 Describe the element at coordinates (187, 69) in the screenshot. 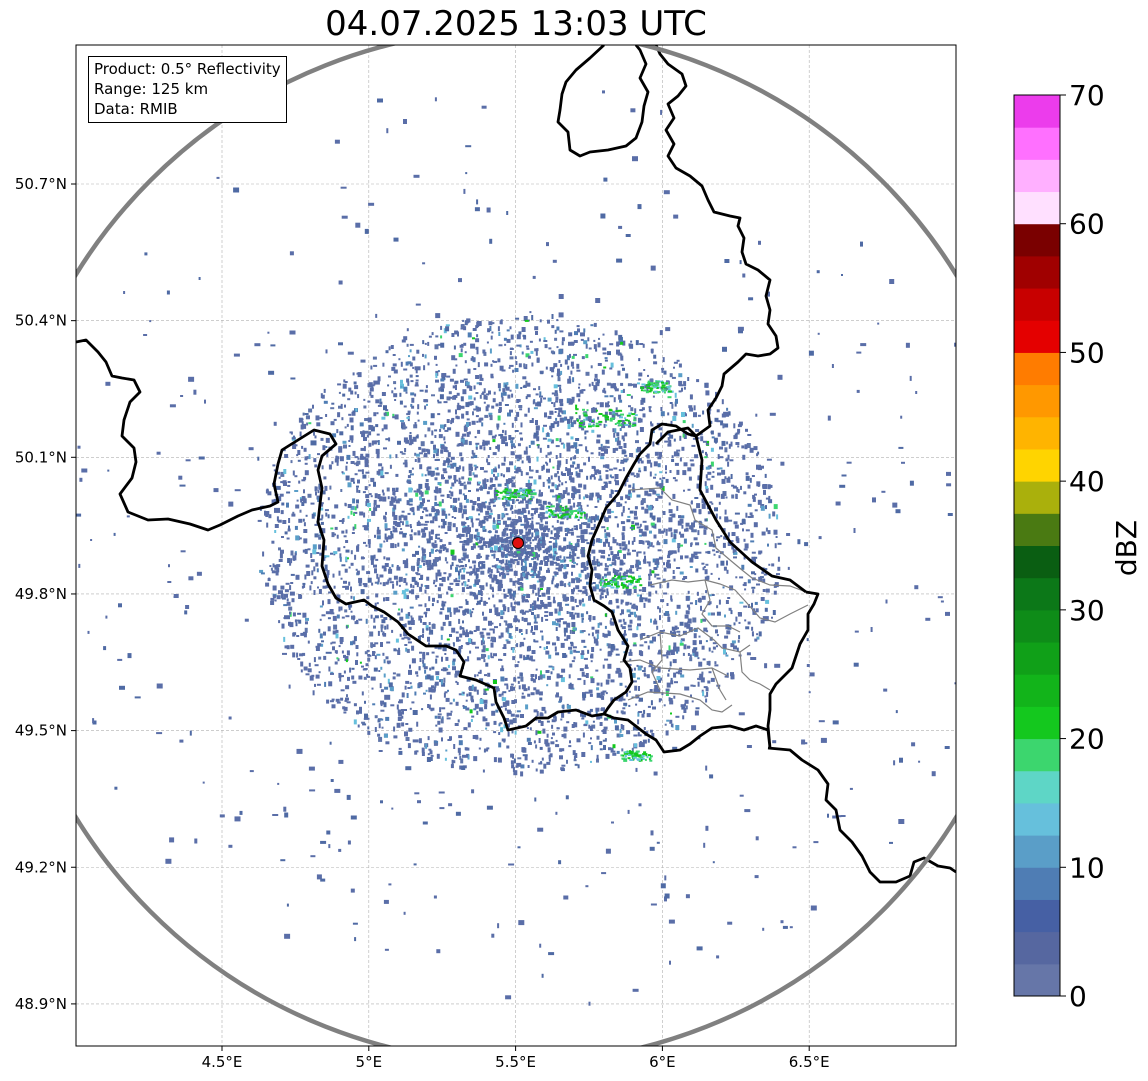

I see `info-product: Product: 0.5° Reflectivity` at that location.